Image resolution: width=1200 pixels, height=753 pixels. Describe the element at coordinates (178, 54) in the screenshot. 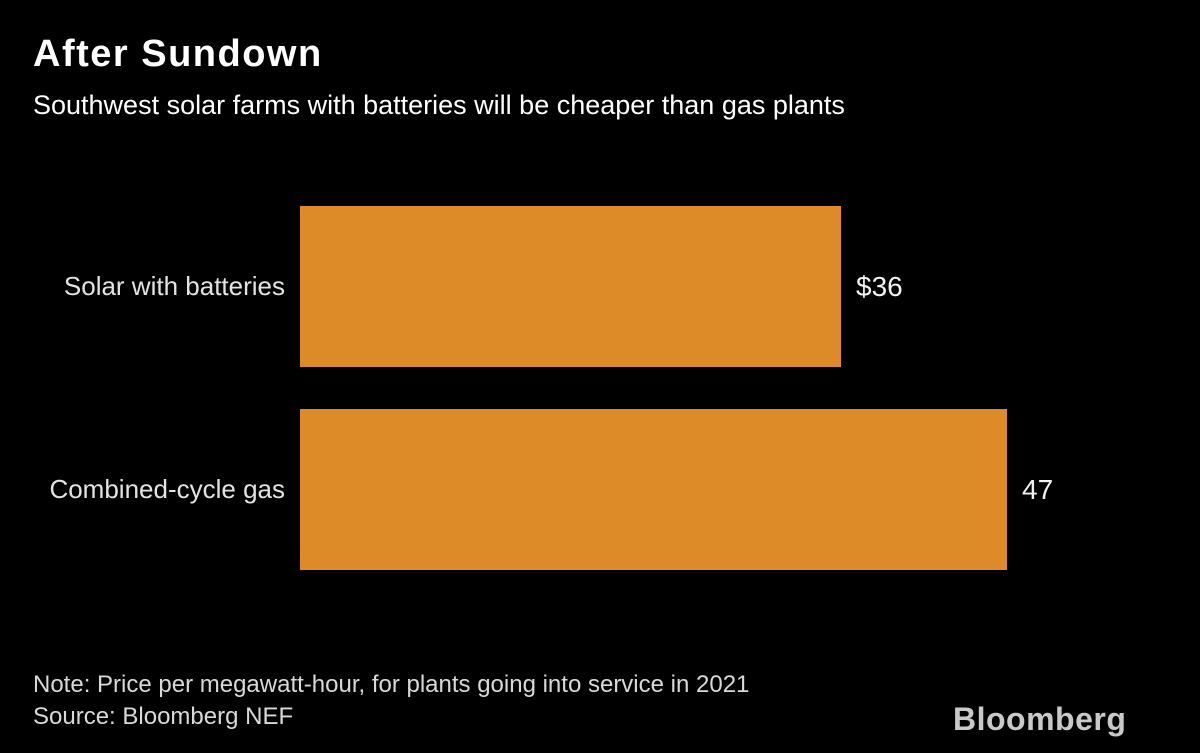

I see `chart-title: After Sundown` at that location.